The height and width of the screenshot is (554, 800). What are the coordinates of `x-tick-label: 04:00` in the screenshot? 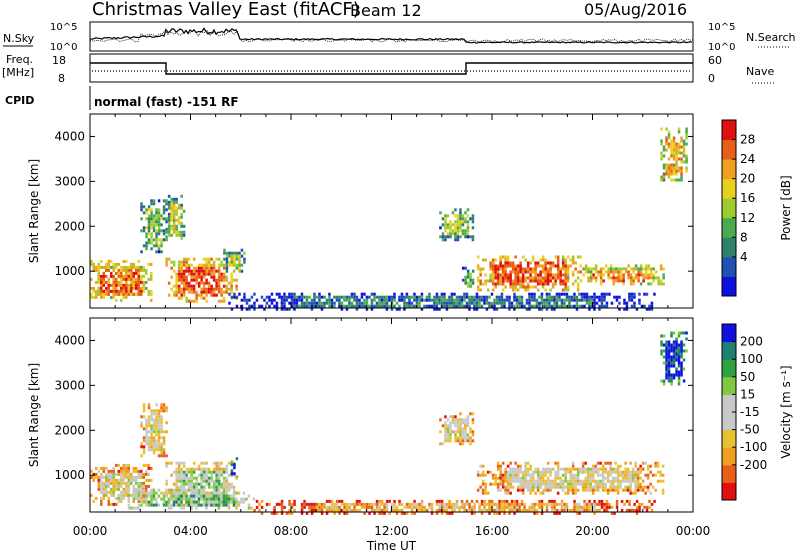 It's located at (190, 531).